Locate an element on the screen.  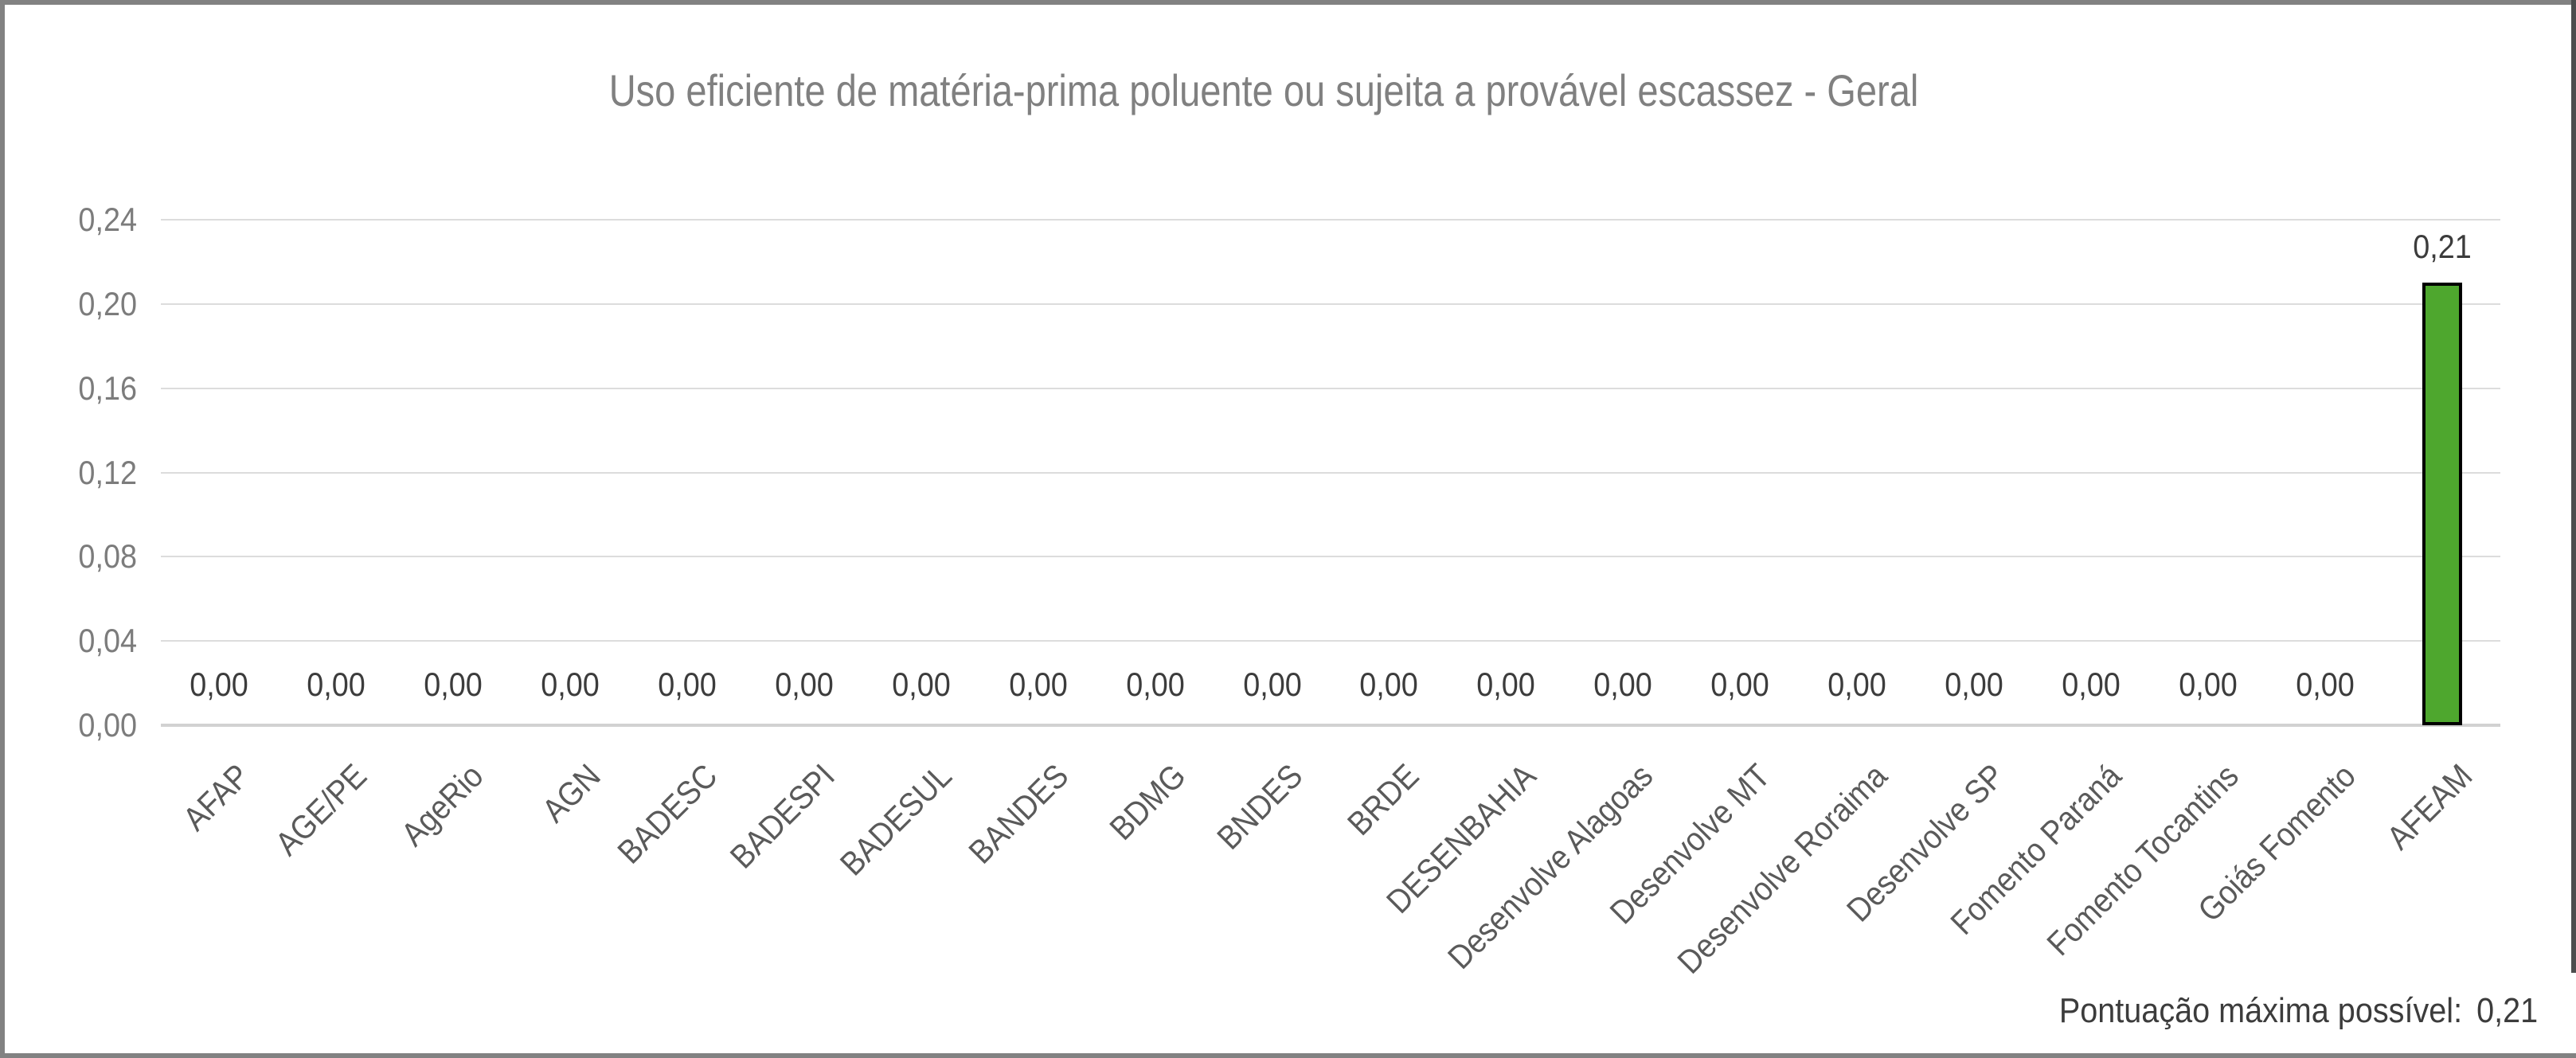
max-score-label: Pontuação máxima possível: is located at coordinates (2260, 1010).